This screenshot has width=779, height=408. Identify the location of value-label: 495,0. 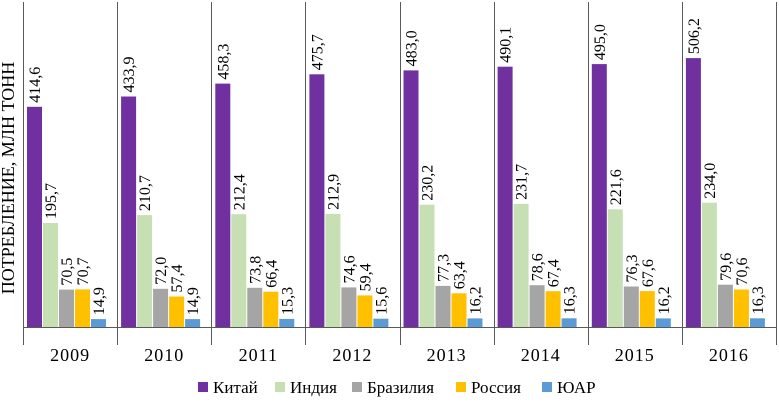
(600, 42).